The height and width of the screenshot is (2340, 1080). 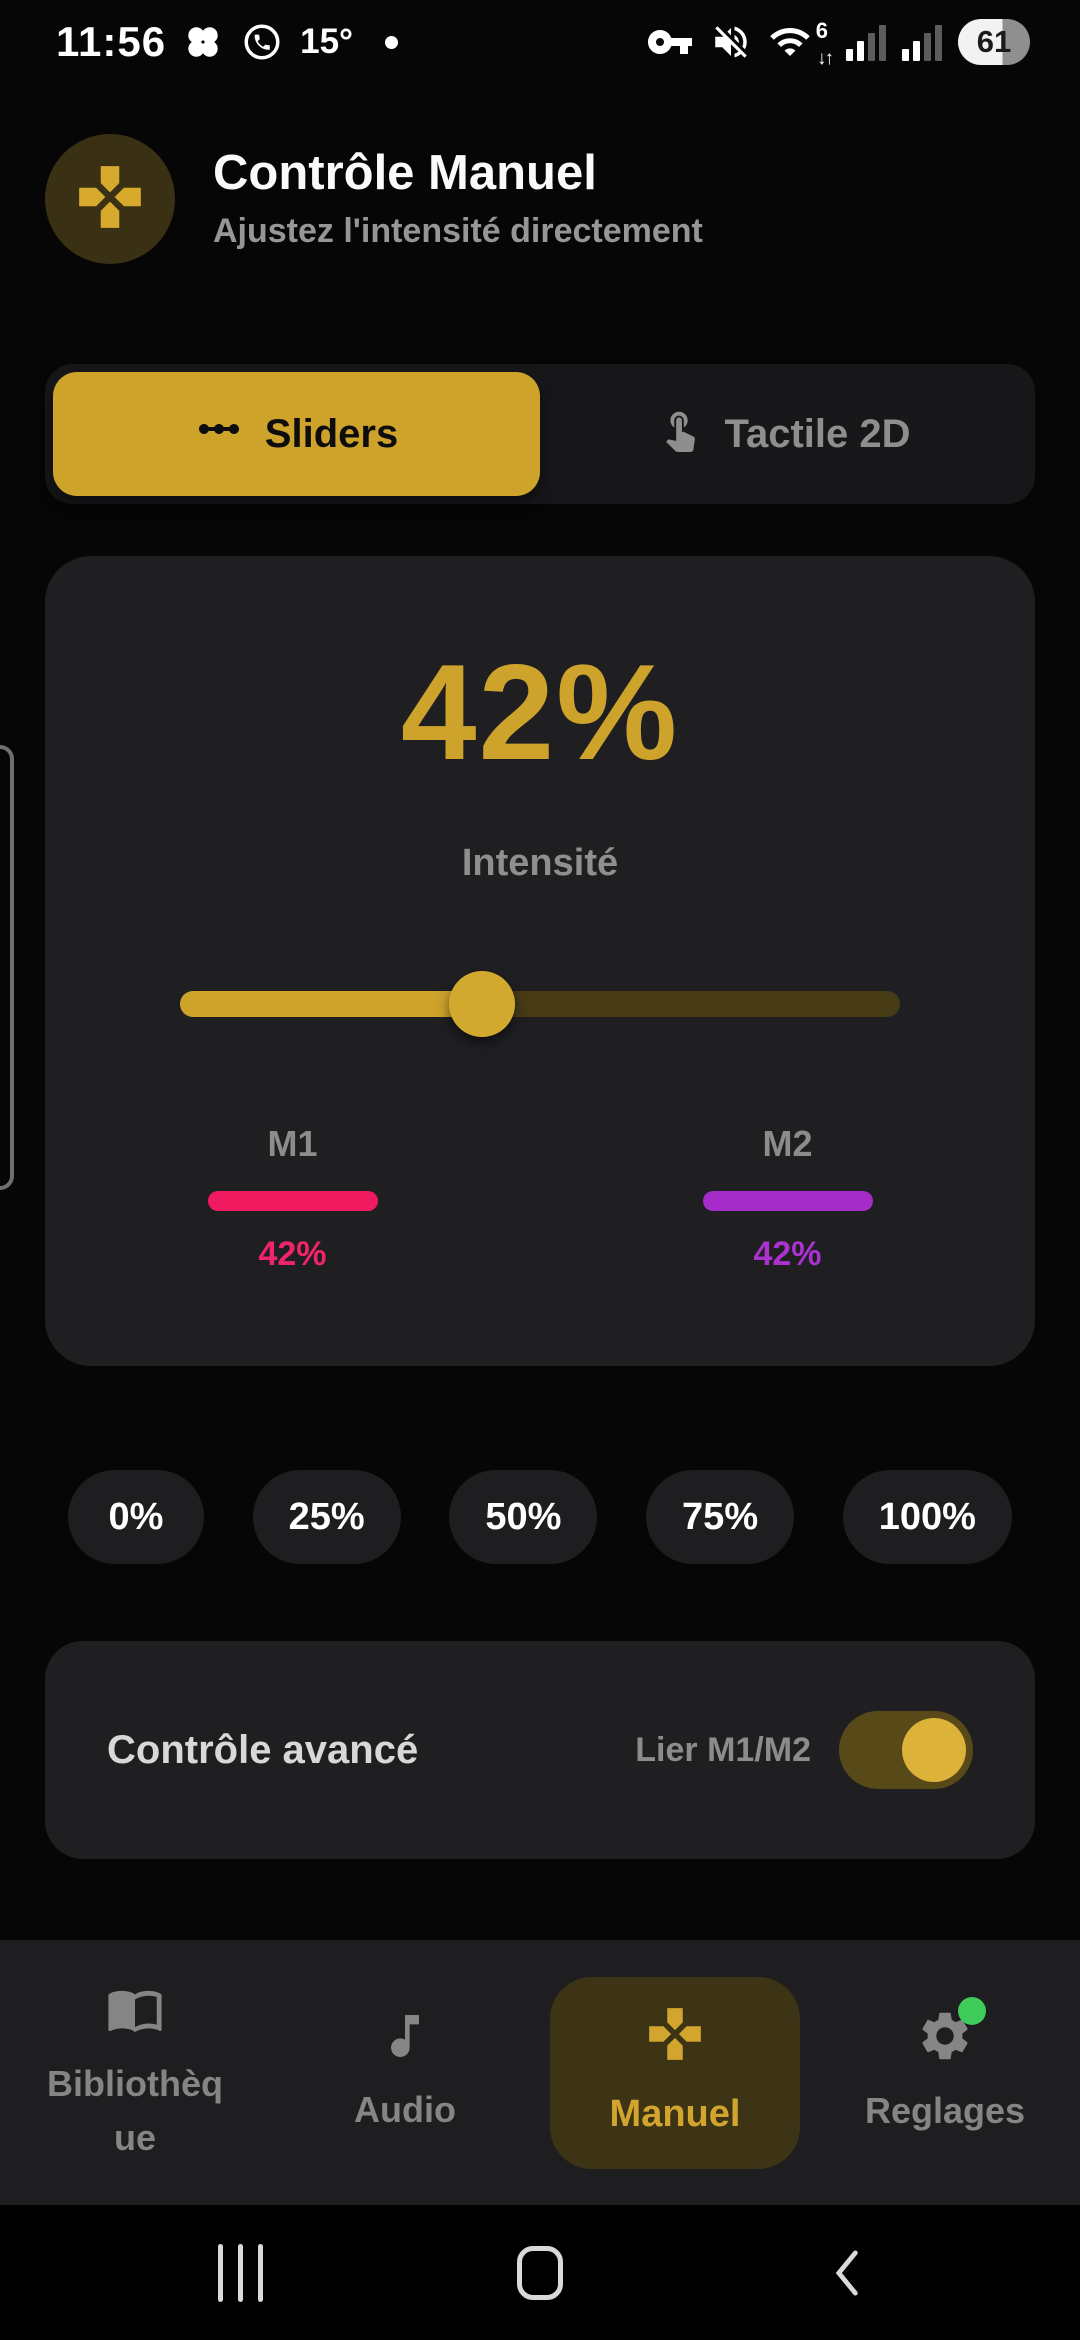 What do you see at coordinates (219, 434) in the screenshot?
I see `linear-scale-icon` at bounding box center [219, 434].